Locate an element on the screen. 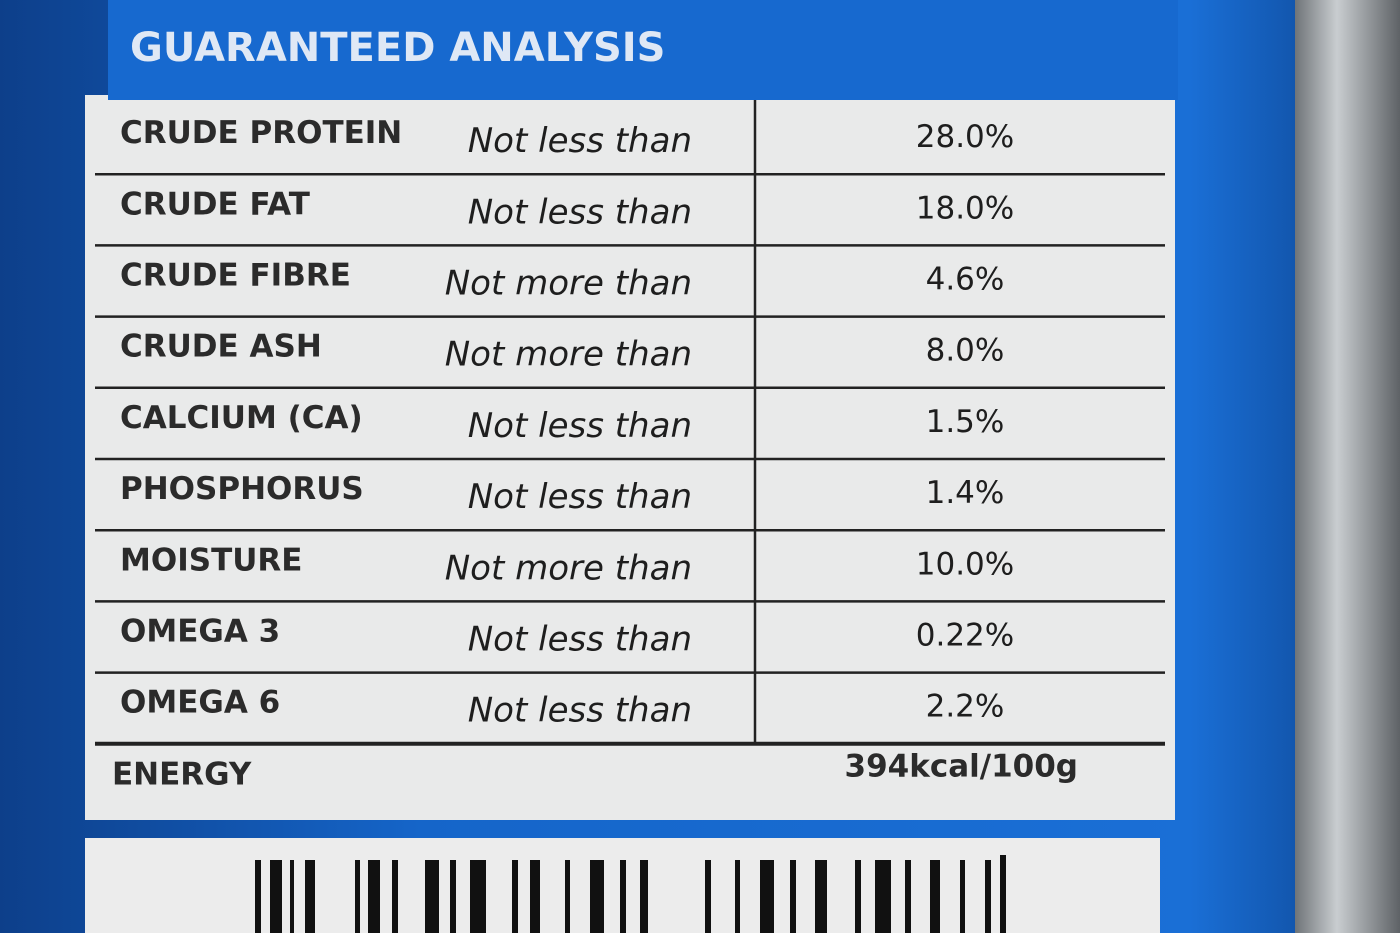 The width and height of the screenshot is (1400, 933). nutrient-name: CRUDE ASH is located at coordinates (221, 347).